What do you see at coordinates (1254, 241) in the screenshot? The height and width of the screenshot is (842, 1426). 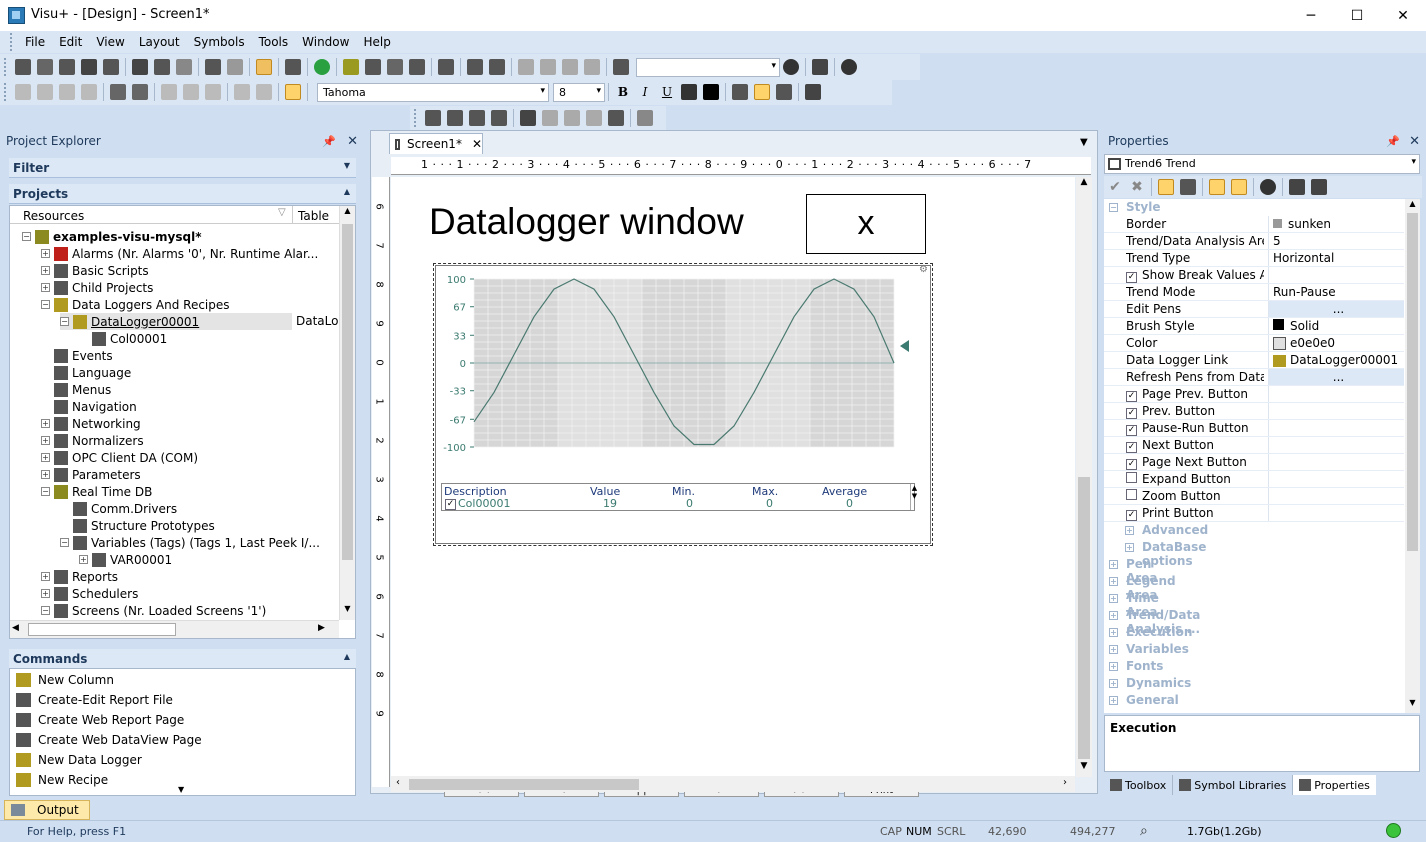 I see `property-row: Trend/Data Analysis Area... 5` at bounding box center [1254, 241].